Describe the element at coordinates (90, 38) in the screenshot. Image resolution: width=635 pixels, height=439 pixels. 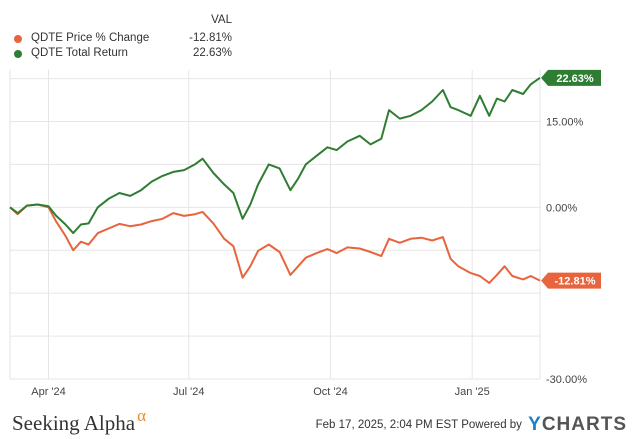
I see `legend-item-label: QDTE Price % Change` at that location.